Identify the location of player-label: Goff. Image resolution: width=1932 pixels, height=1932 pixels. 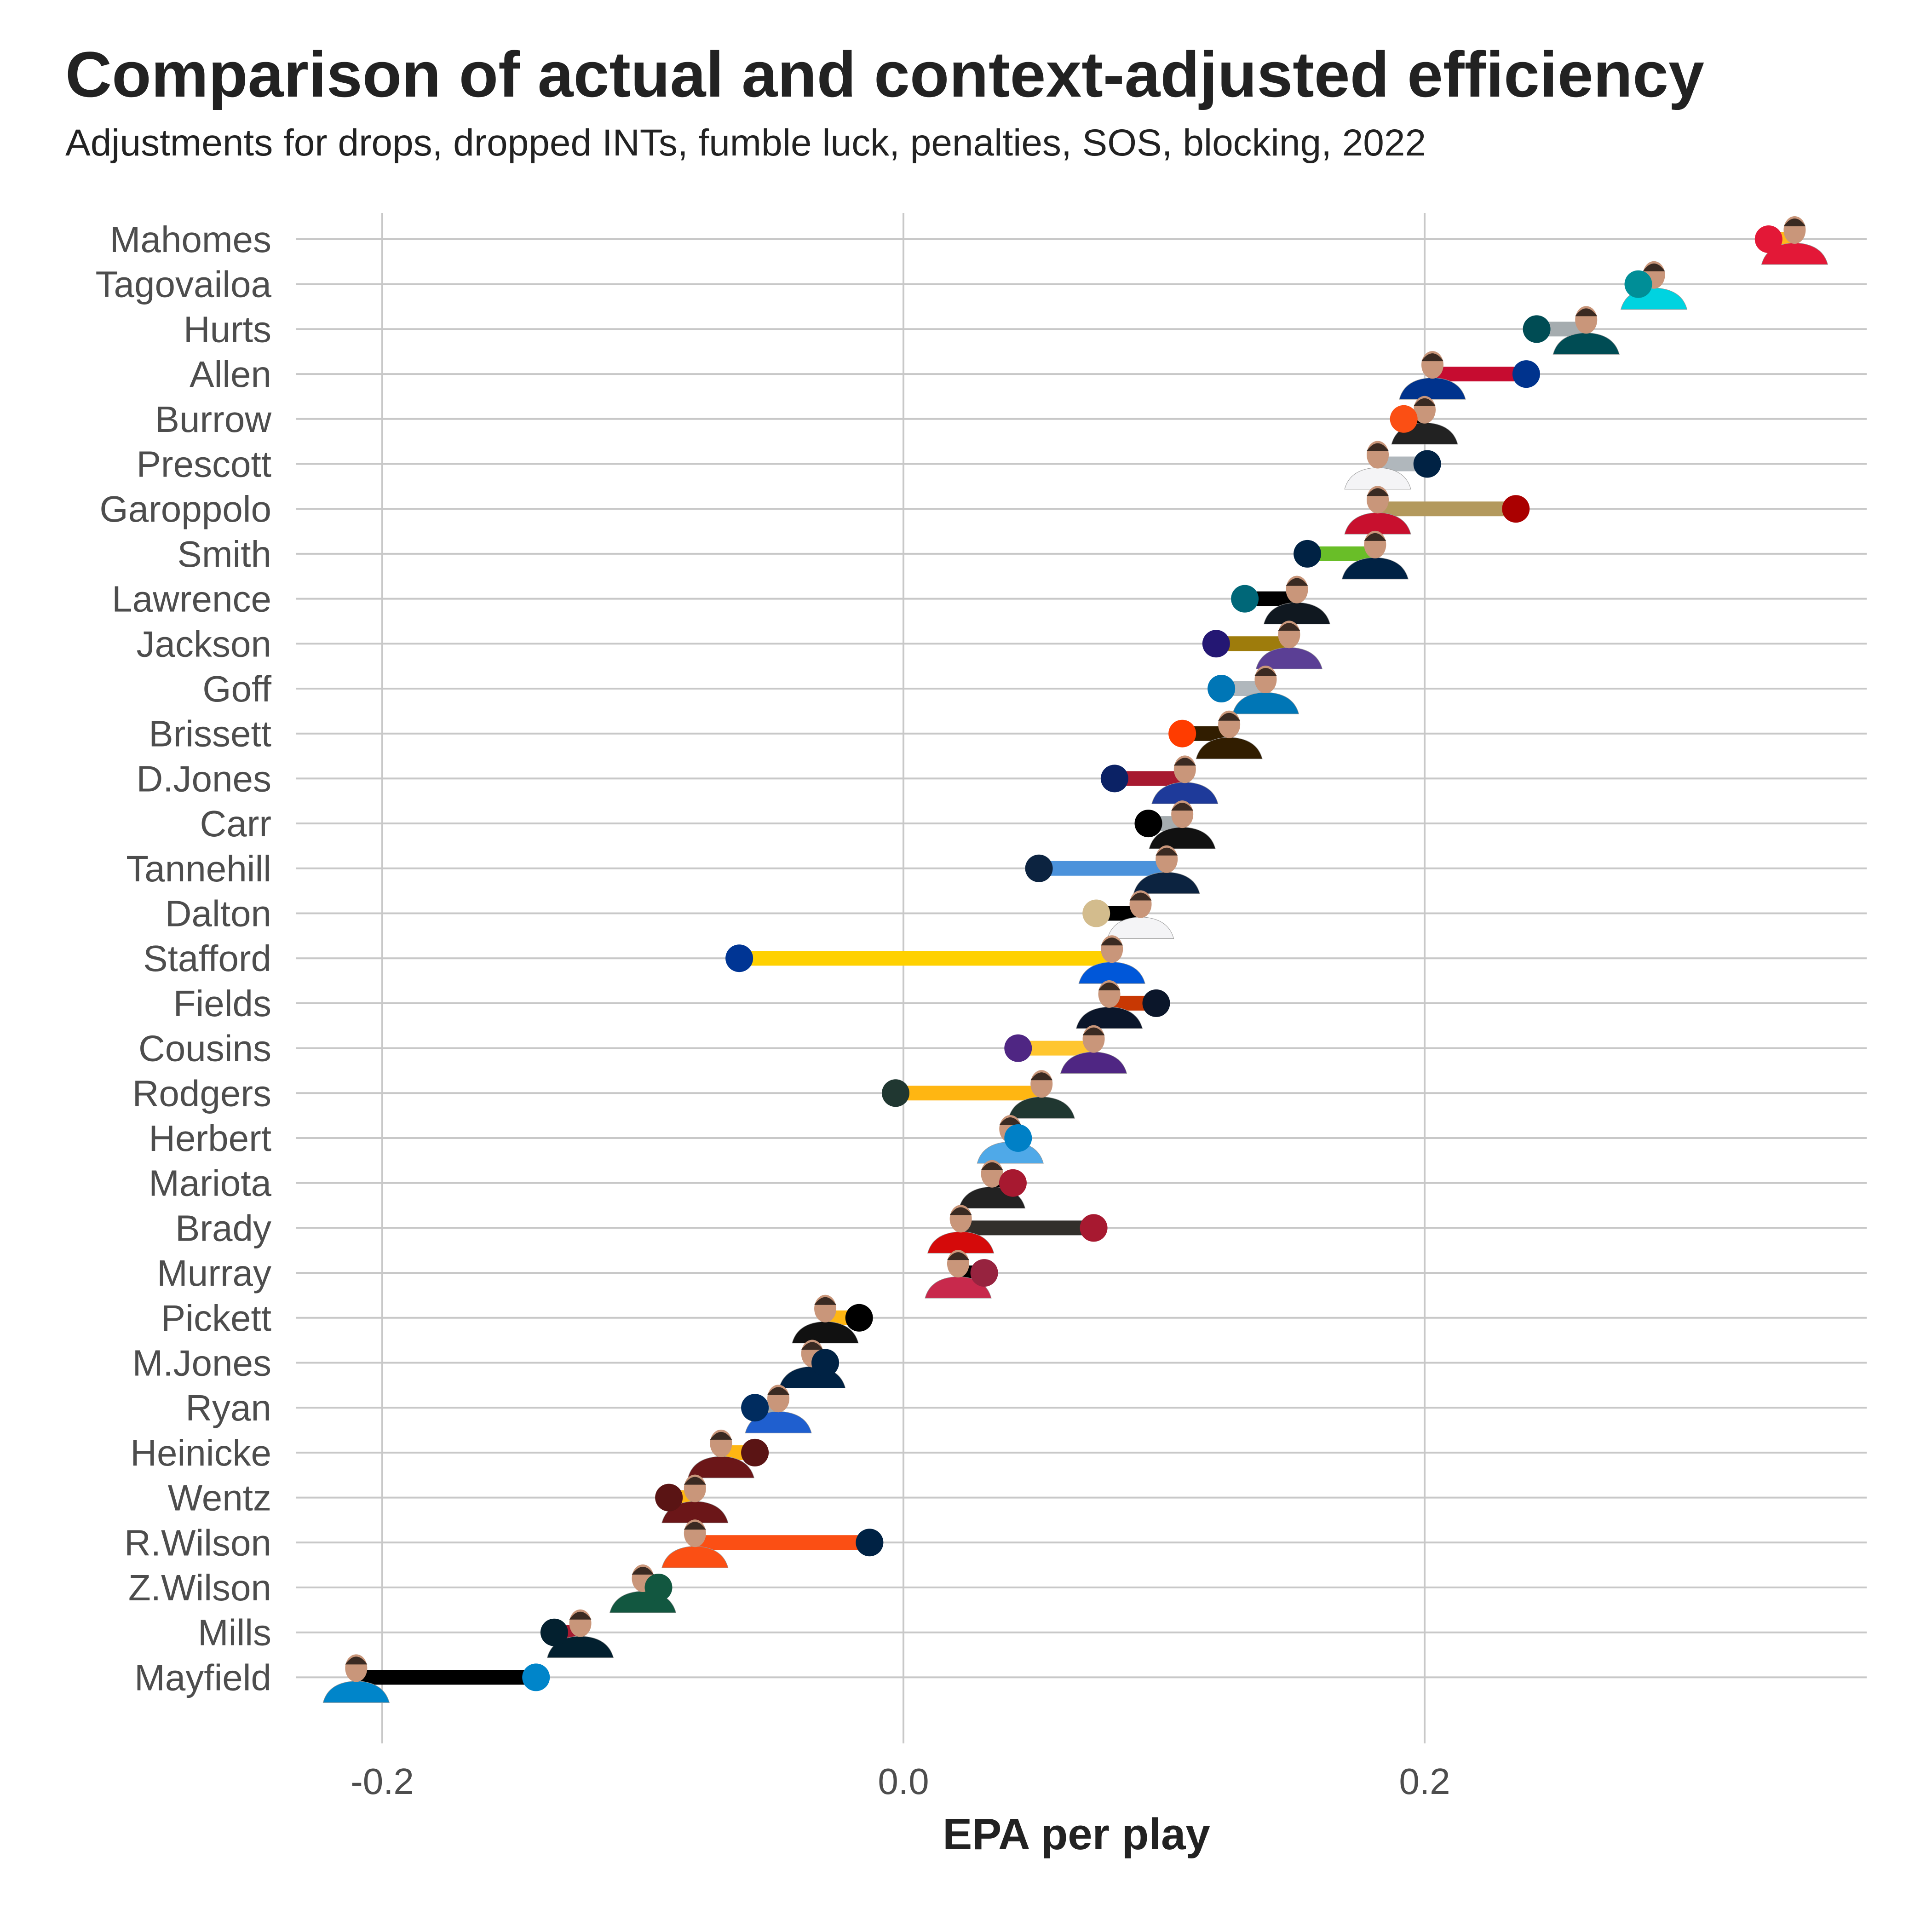
(237, 688).